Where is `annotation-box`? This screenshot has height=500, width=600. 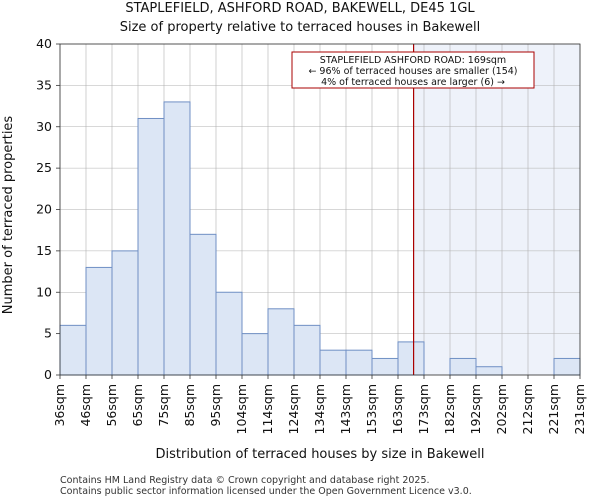
annotation-box is located at coordinates (413, 70).